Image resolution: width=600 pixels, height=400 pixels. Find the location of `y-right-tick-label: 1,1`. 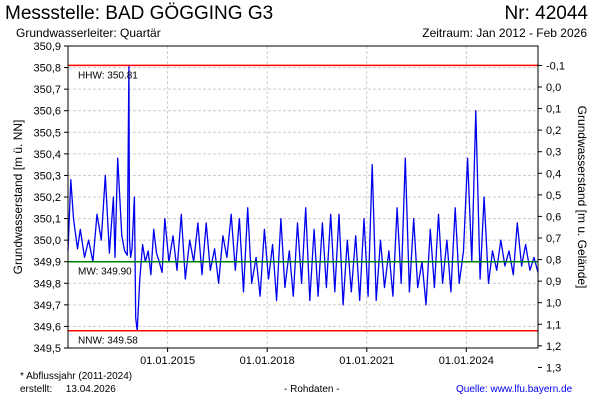

y-right-tick-label: 1,1 is located at coordinates (553, 325).